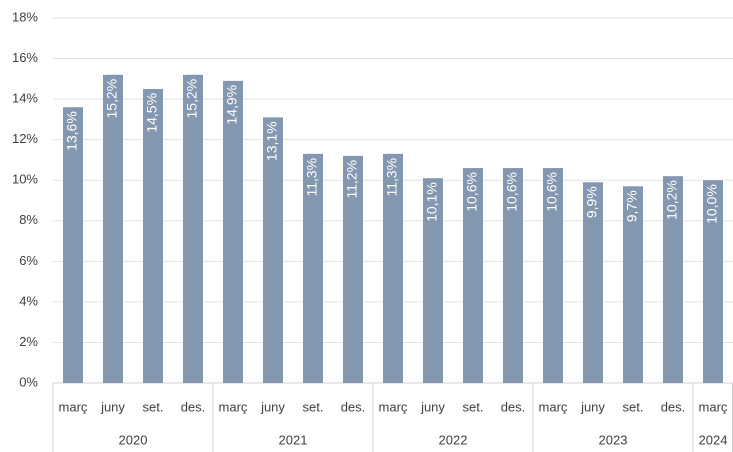 The image size is (733, 452). Describe the element at coordinates (25, 179) in the screenshot. I see `y-tick-label: 10%` at that location.